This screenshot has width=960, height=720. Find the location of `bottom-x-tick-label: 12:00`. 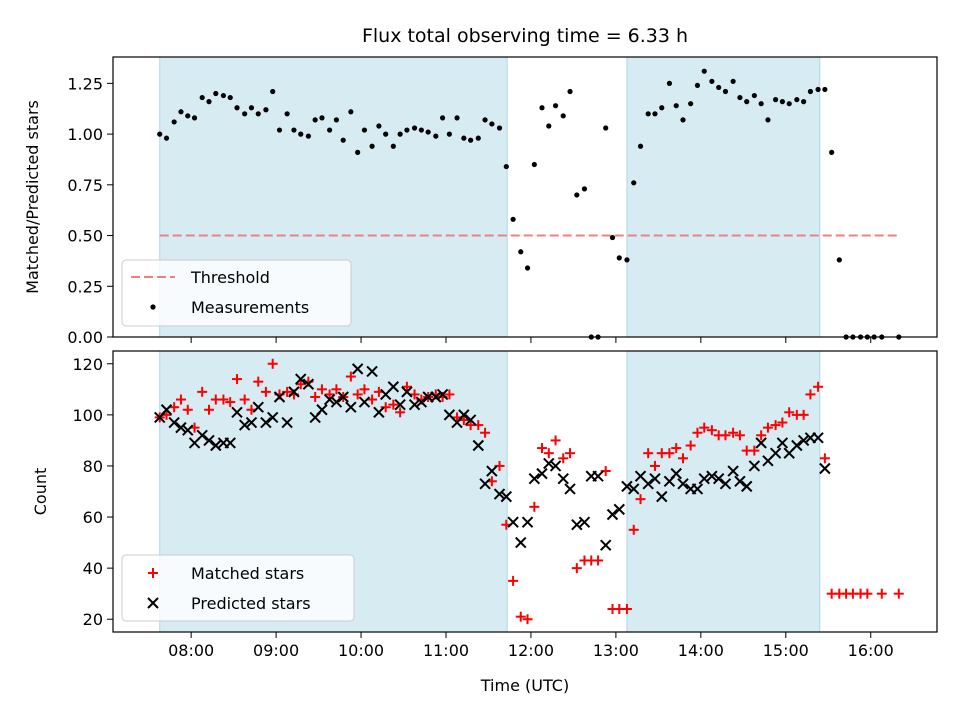

bottom-x-tick-label: 12:00 is located at coordinates (531, 650).